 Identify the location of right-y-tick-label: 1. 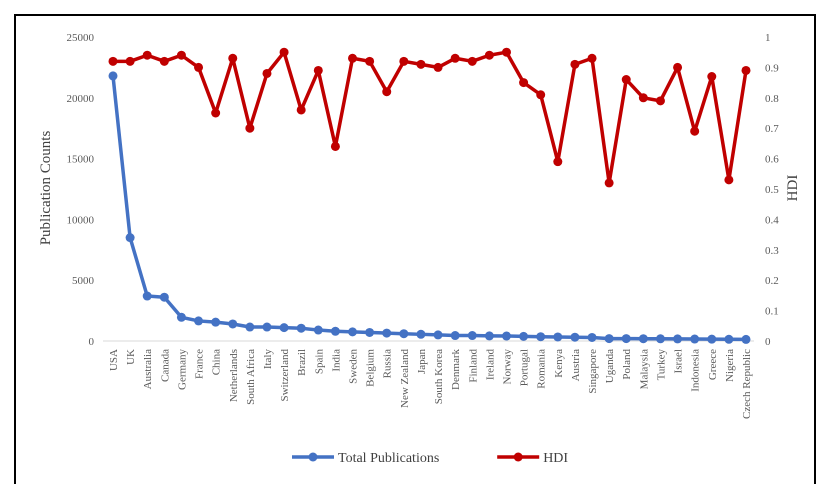
(768, 38).